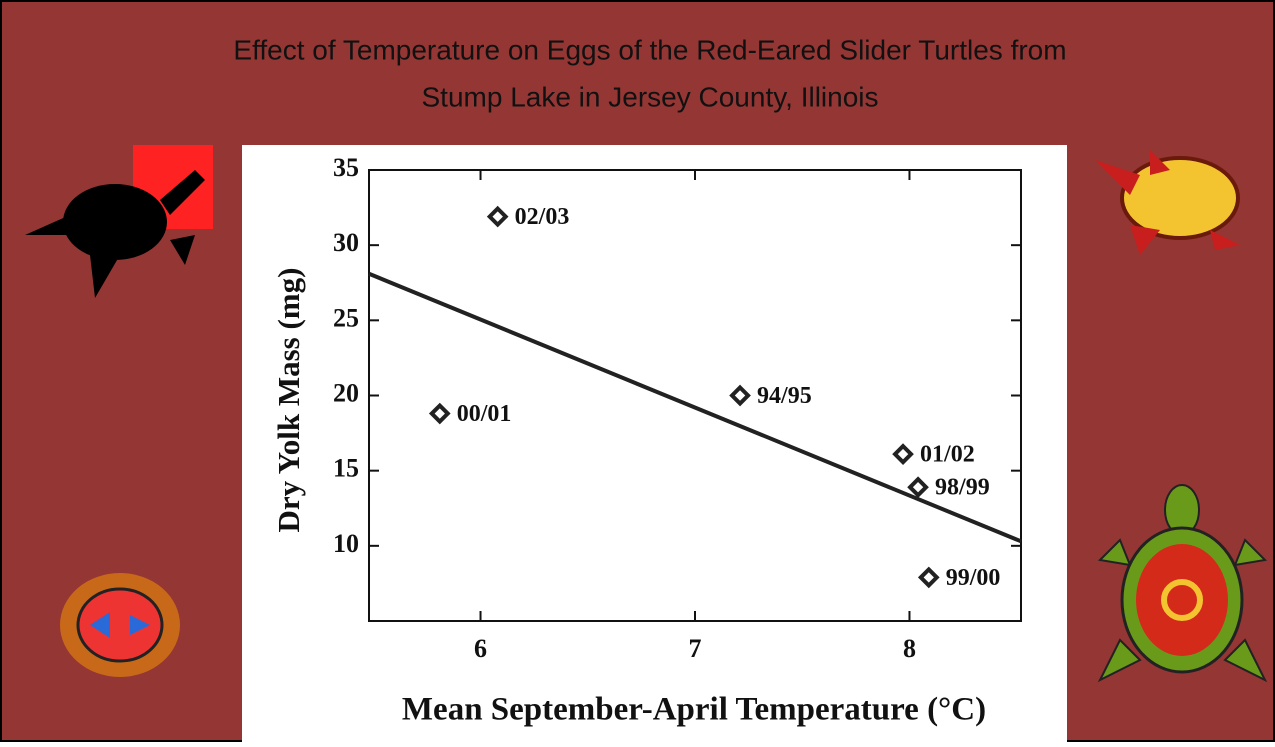 This screenshot has height=747, width=1275. Describe the element at coordinates (542, 217) in the screenshot. I see `point-label: 02/03` at that location.